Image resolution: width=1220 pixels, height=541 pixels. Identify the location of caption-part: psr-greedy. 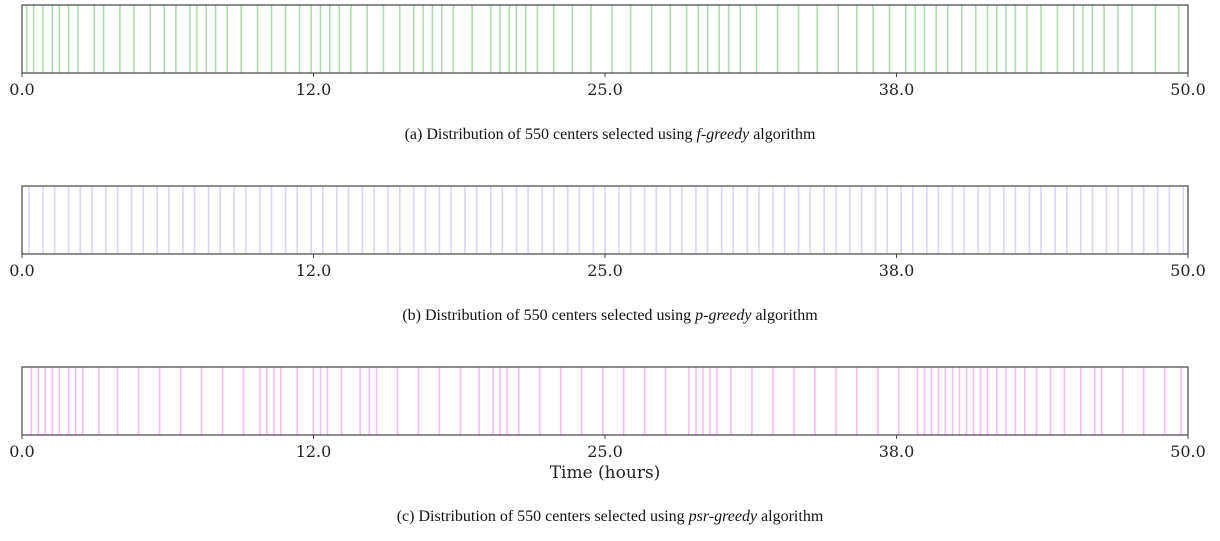
(723, 516).